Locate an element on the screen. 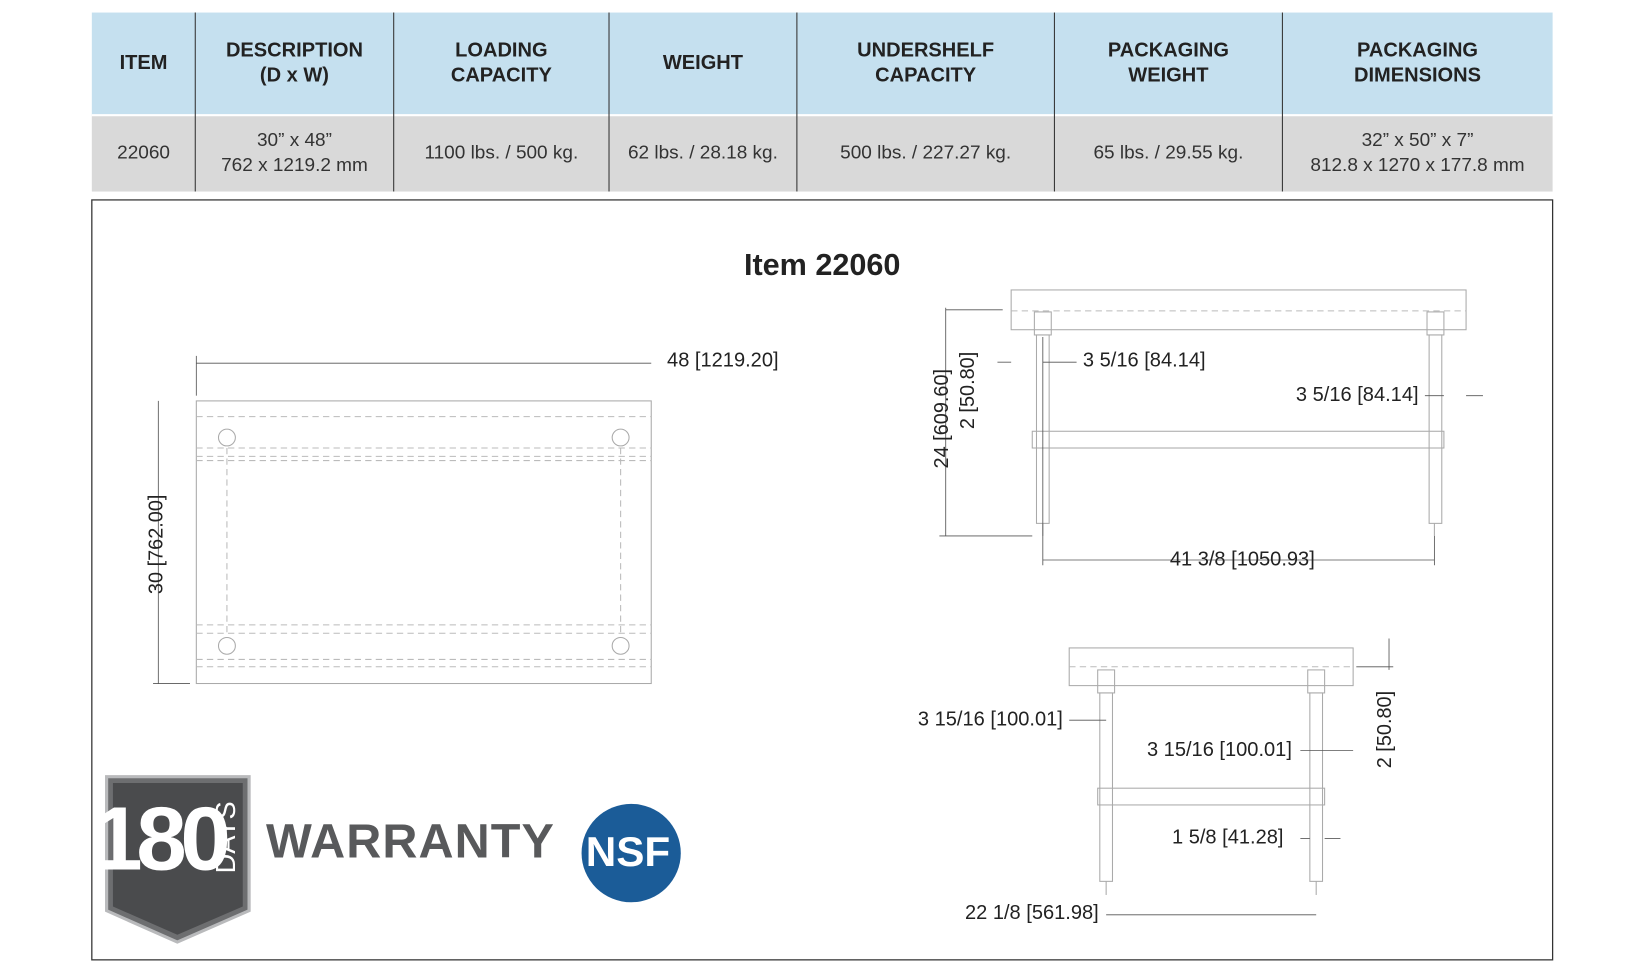 This screenshot has height=963, width=1636. dimension-label: 24 [609.60] is located at coordinates (942, 419).